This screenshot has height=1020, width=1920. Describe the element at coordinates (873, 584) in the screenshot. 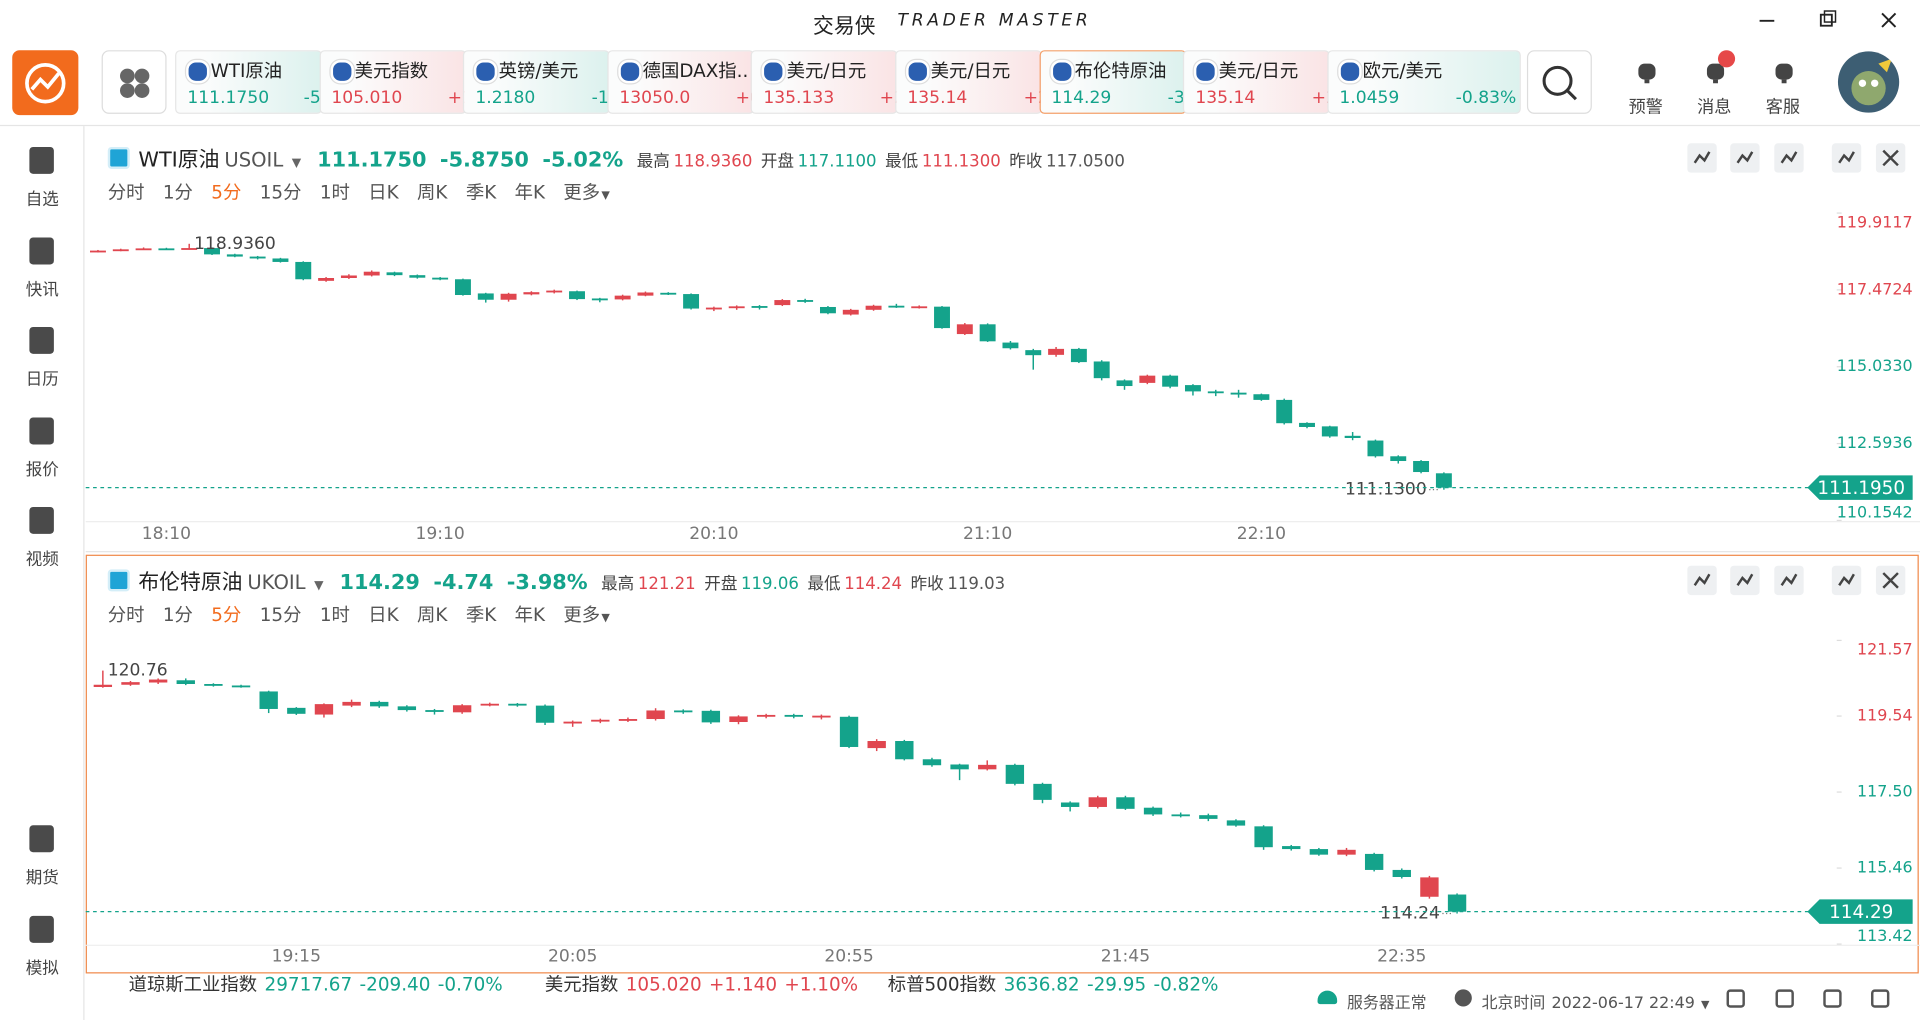

I see `stat-value: 114.24` at that location.